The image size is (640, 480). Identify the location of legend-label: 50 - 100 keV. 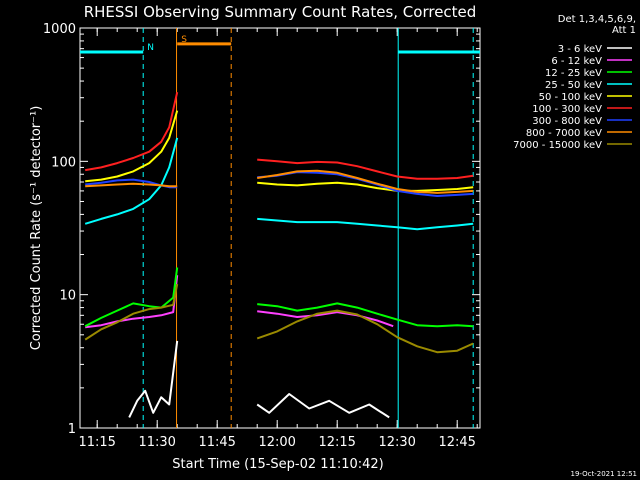
(571, 97).